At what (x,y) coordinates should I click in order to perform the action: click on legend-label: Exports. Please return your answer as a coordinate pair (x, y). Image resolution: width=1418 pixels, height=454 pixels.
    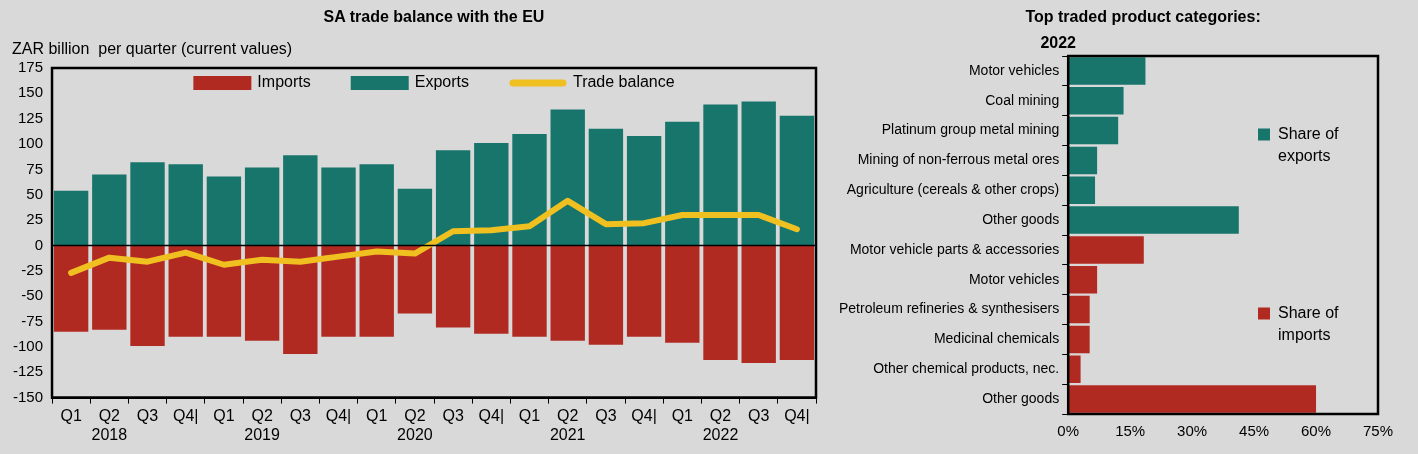
    Looking at the image, I should click on (441, 82).